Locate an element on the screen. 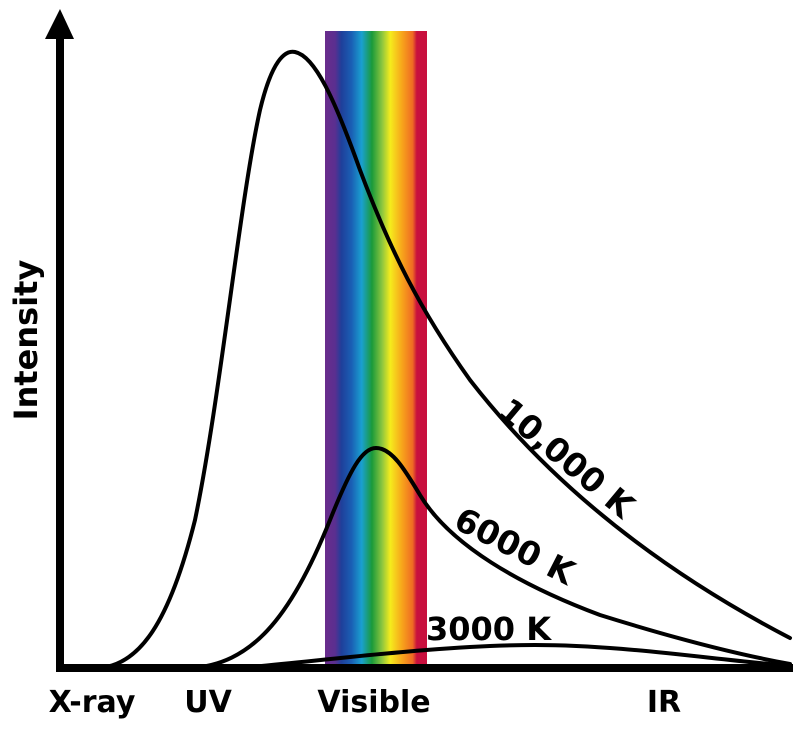 The height and width of the screenshot is (732, 797). y-axis is located at coordinates (60, 354).